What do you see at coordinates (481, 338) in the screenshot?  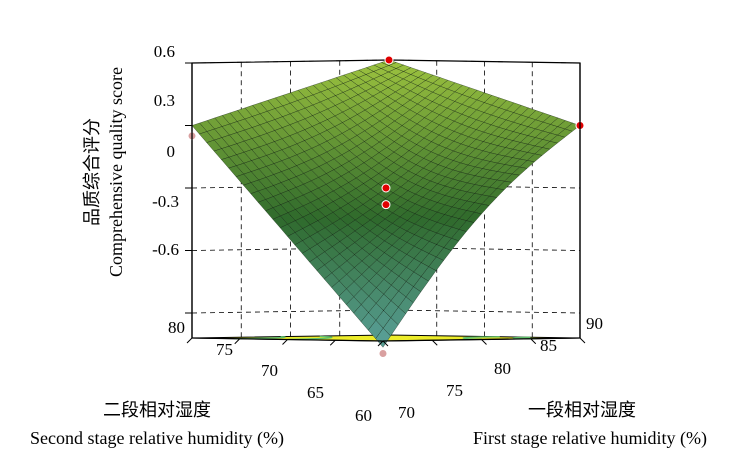 I see `floor-contour` at bounding box center [481, 338].